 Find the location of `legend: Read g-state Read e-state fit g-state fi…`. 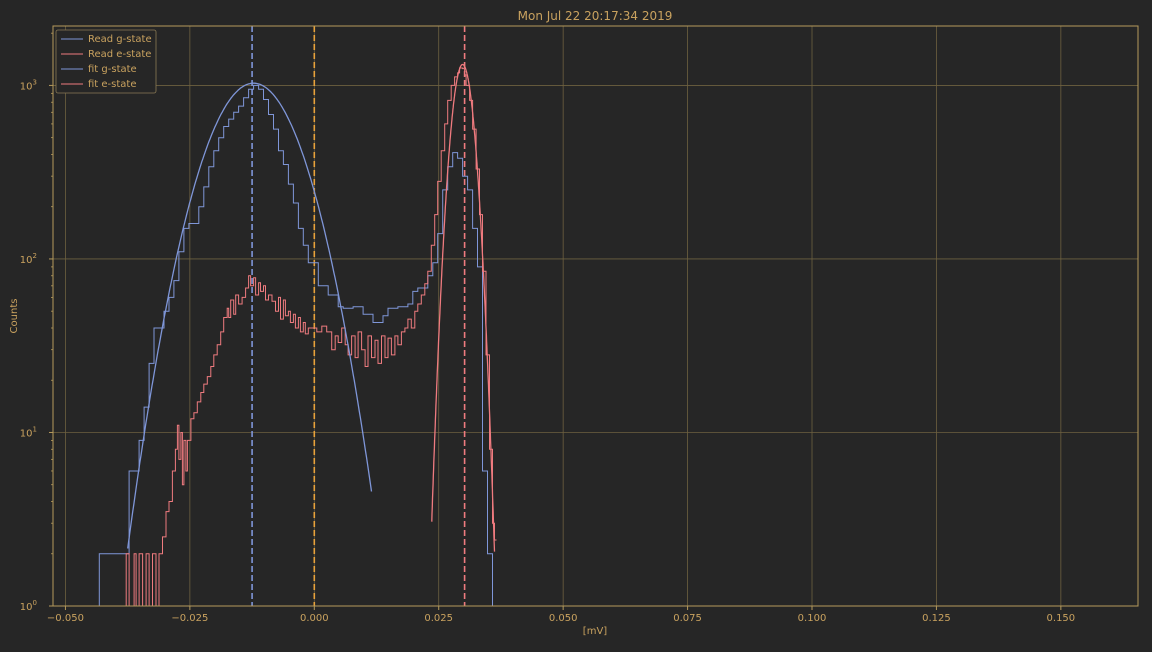

legend: Read g-state Read e-state fit g-state fi… is located at coordinates (106, 61).